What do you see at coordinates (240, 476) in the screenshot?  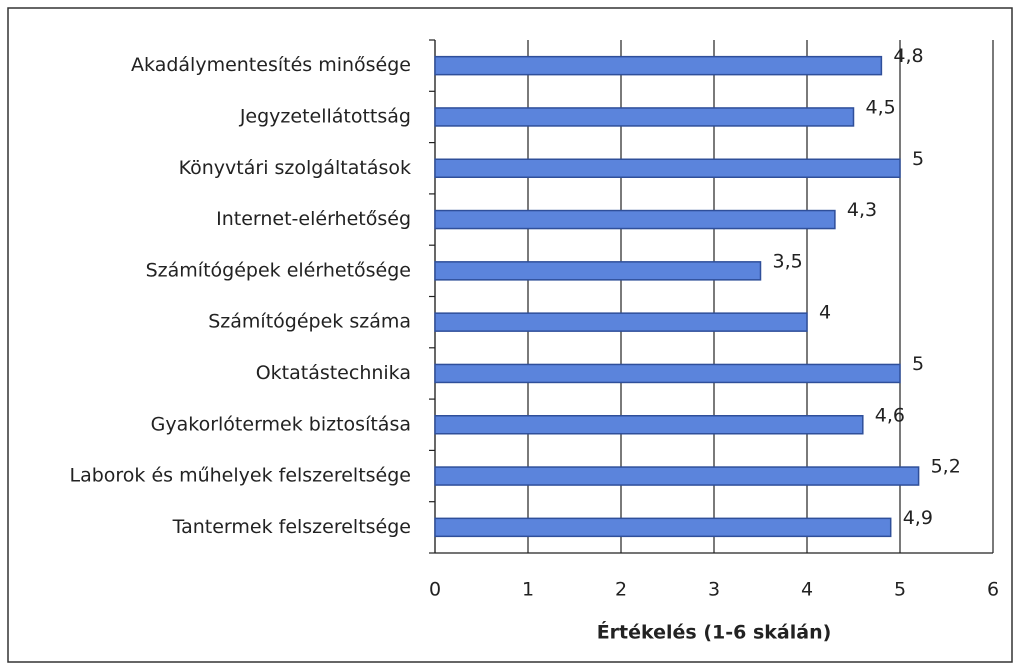 I see `y-tick-label: Laborok és műhelyek felszereltsége` at bounding box center [240, 476].